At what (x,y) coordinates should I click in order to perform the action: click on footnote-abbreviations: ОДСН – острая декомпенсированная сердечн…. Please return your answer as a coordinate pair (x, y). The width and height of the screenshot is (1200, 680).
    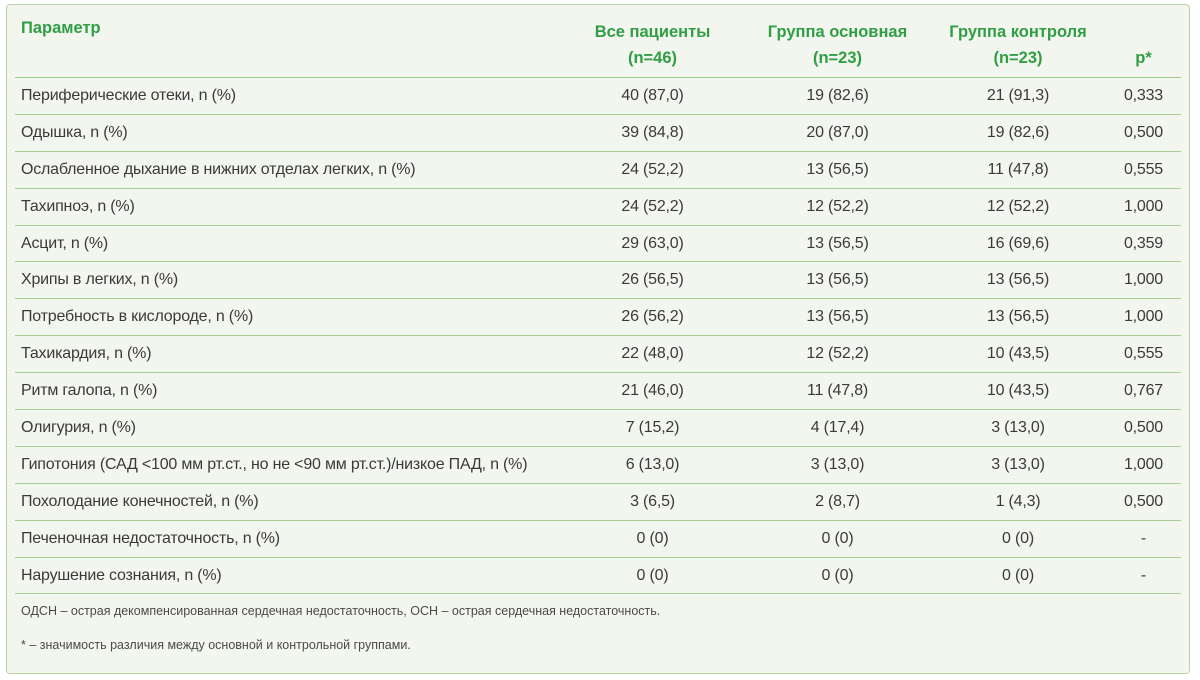
    Looking at the image, I should click on (341, 611).